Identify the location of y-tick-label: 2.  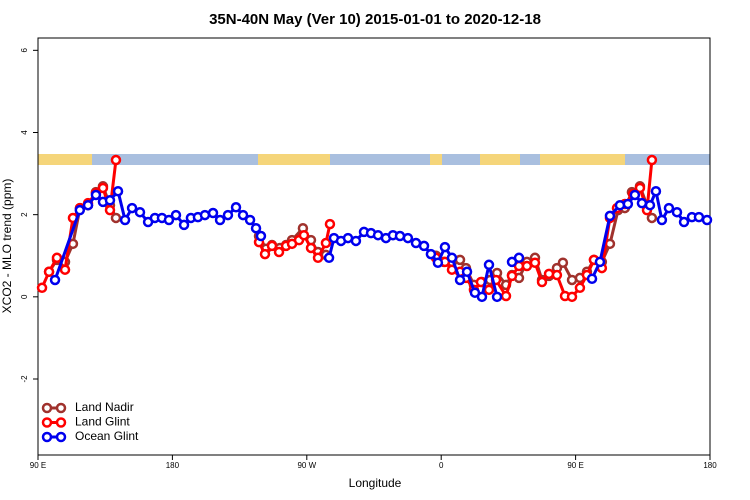
(24, 214).